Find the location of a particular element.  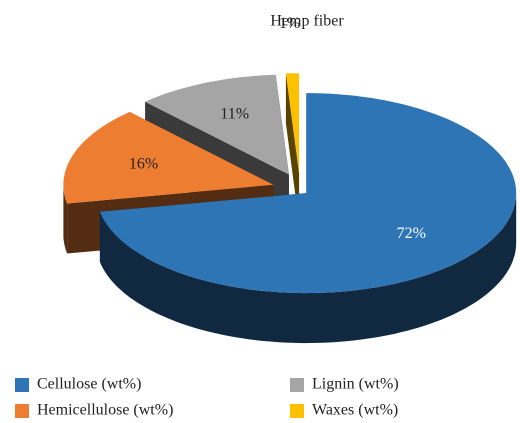

legend-label: Waxes (wt%) is located at coordinates (355, 410).